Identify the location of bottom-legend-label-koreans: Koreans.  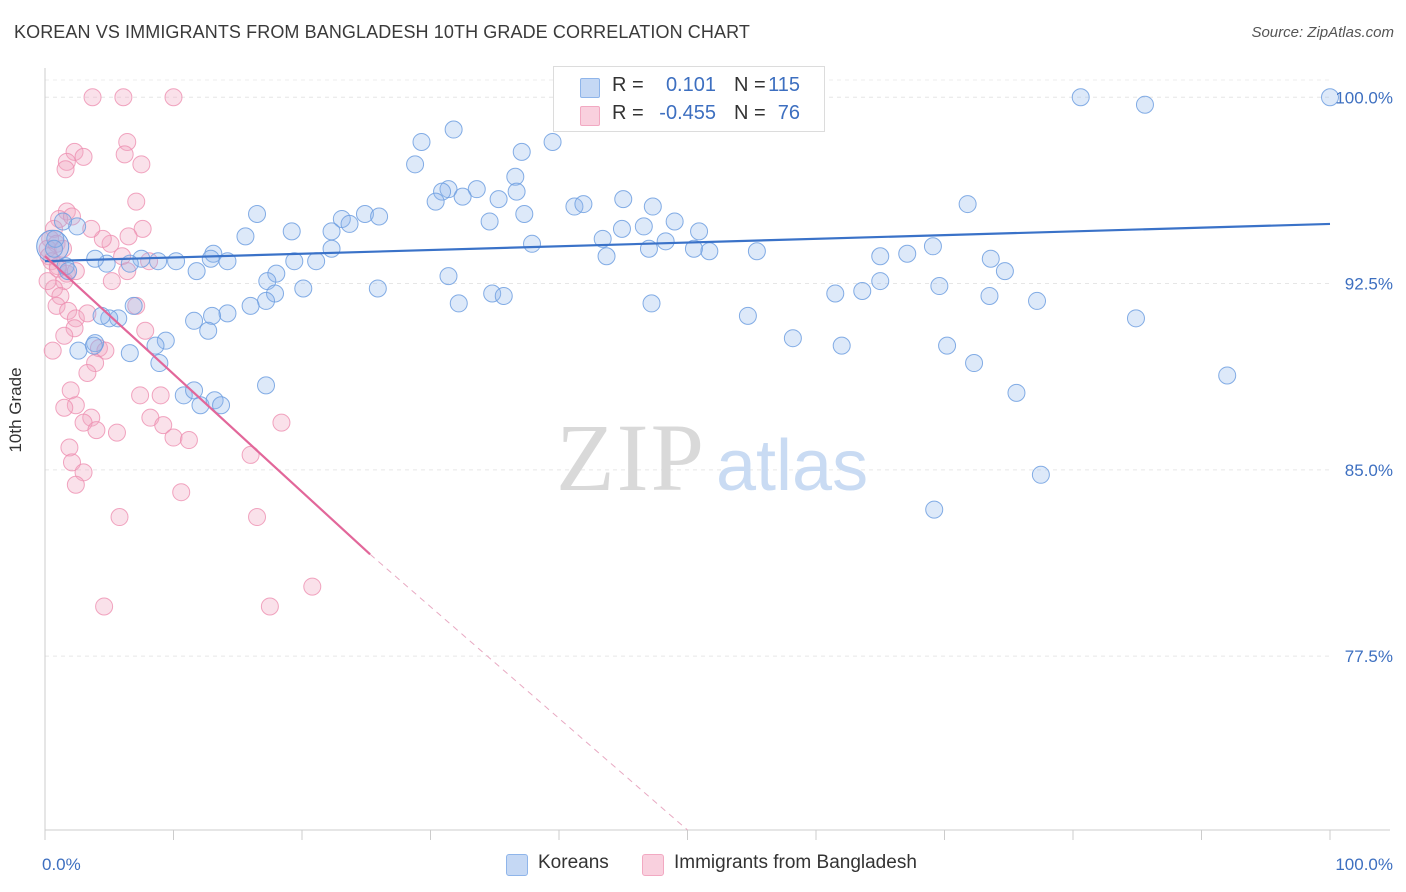
(573, 862).